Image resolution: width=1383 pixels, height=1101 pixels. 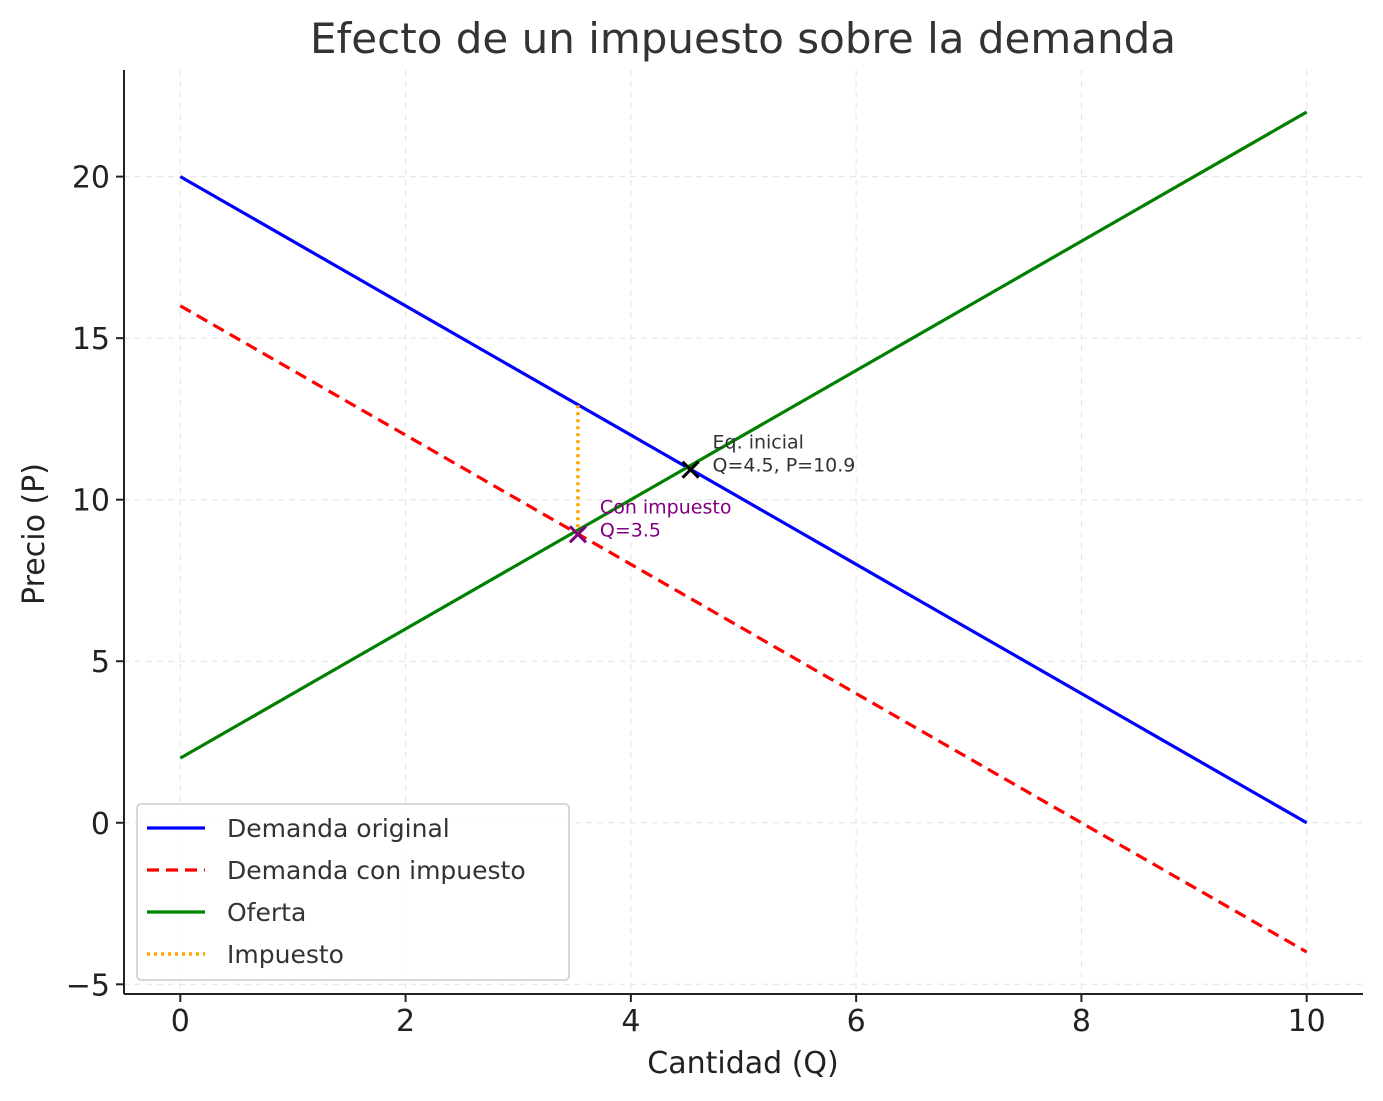 What do you see at coordinates (285, 954) in the screenshot?
I see `legend-label-3: Impuesto` at bounding box center [285, 954].